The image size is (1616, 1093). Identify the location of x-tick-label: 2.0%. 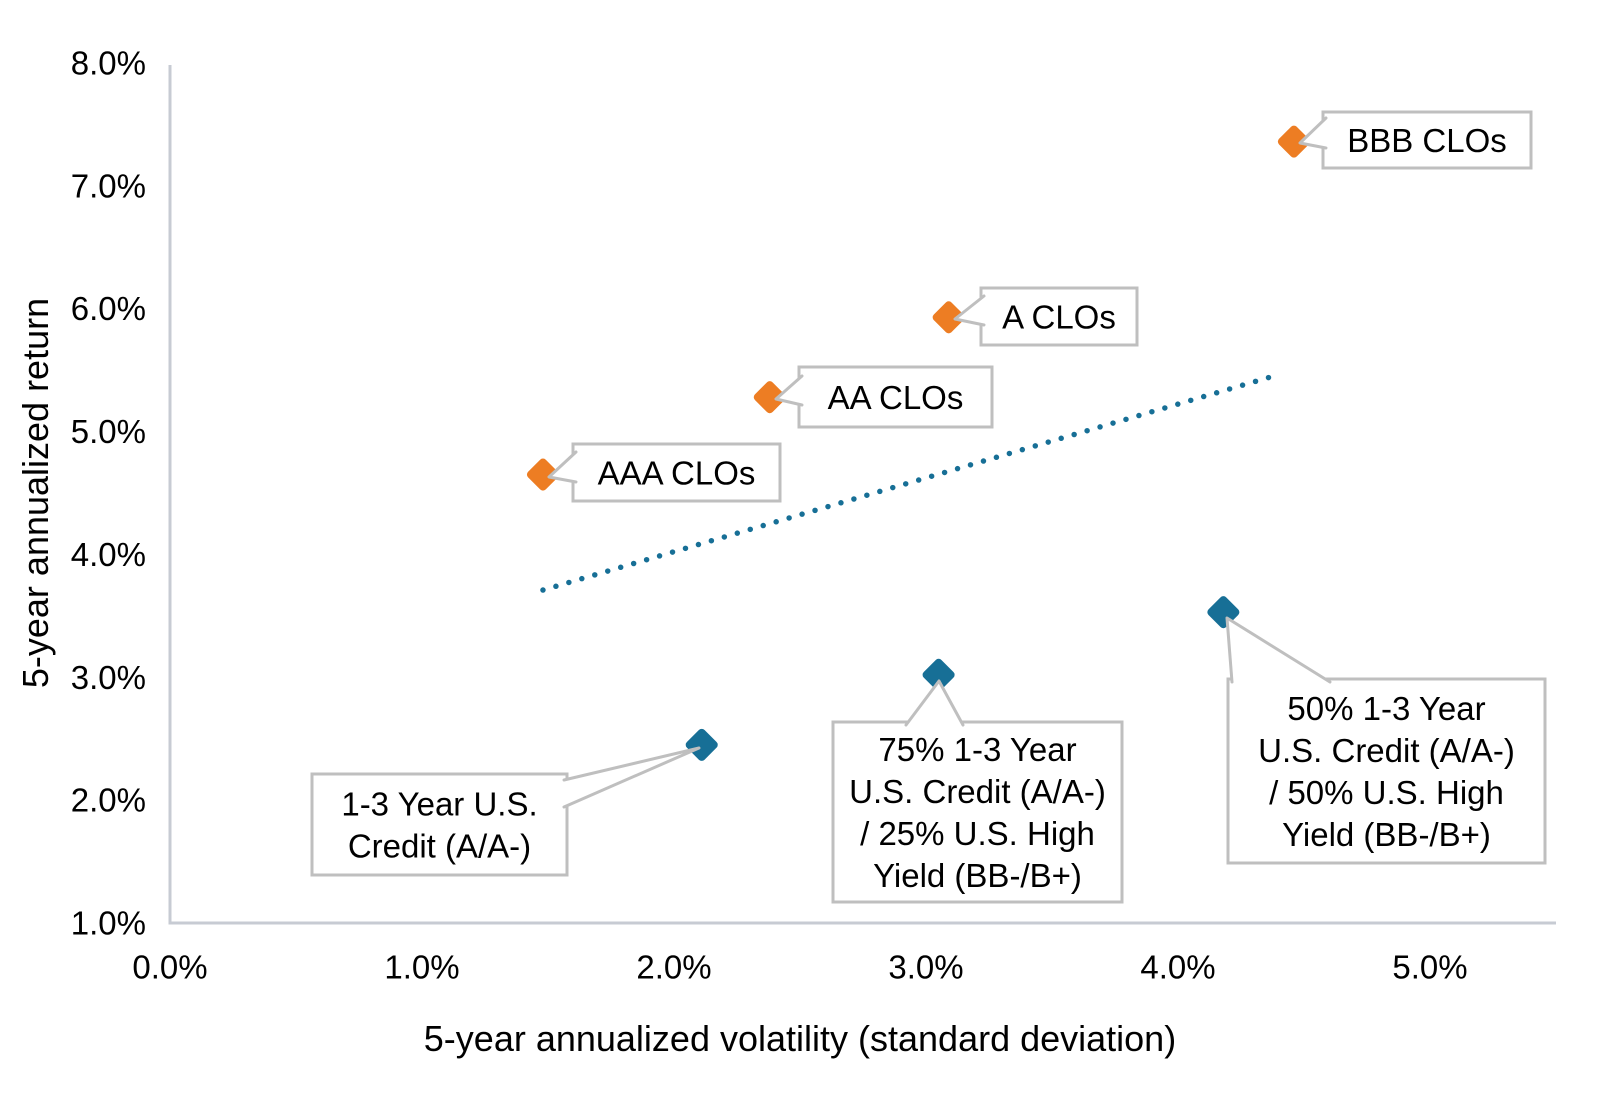
(673, 967).